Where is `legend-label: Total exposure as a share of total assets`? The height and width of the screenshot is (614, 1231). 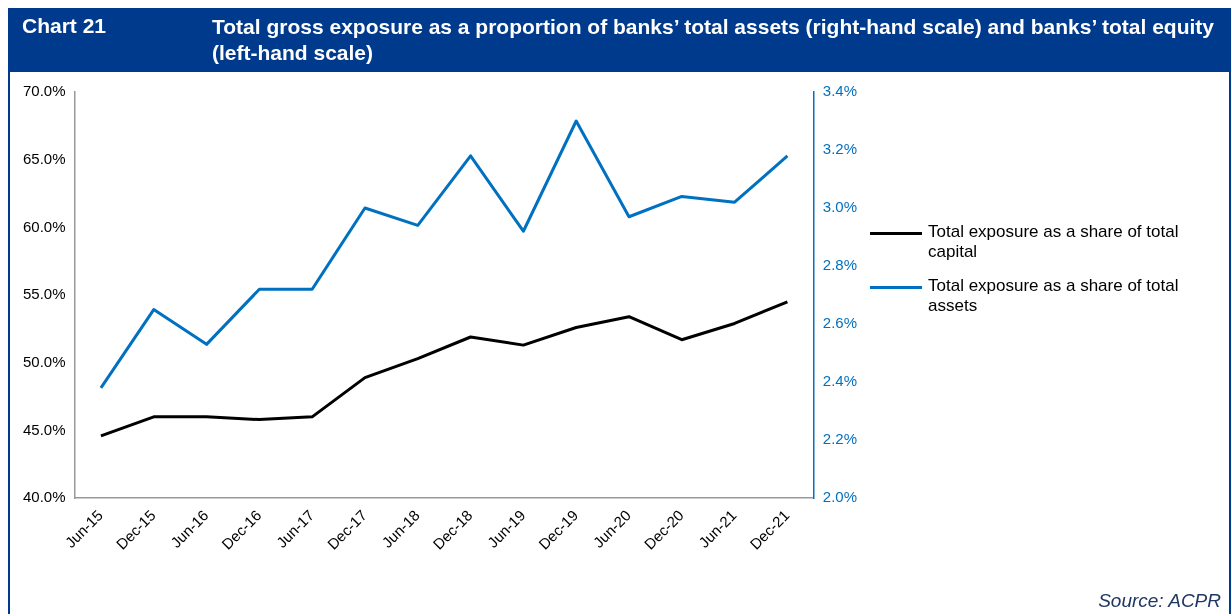
legend-label: Total exposure as a share of total assets is located at coordinates (1054, 296).